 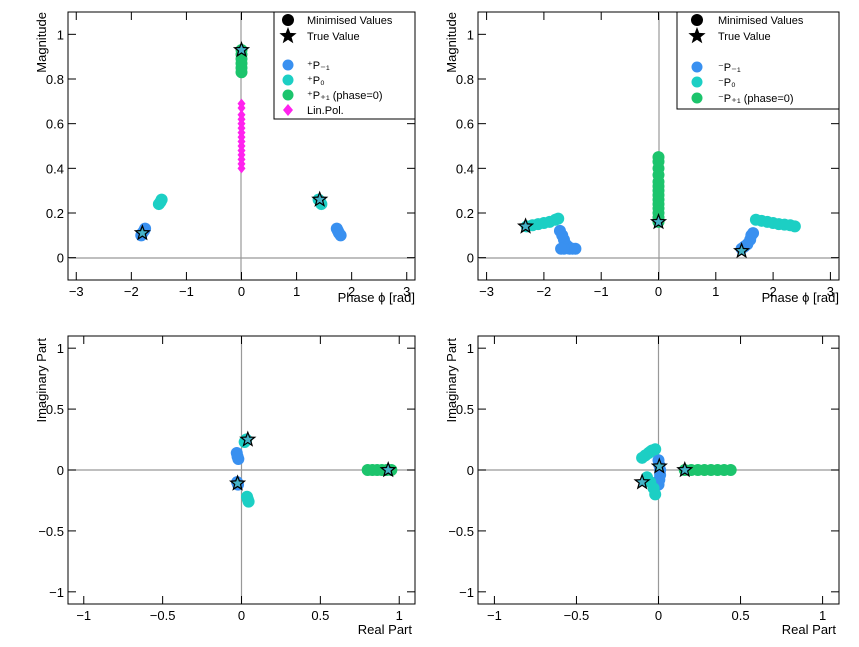 I want to click on legend-marker-linpol, so click(x=288, y=110).